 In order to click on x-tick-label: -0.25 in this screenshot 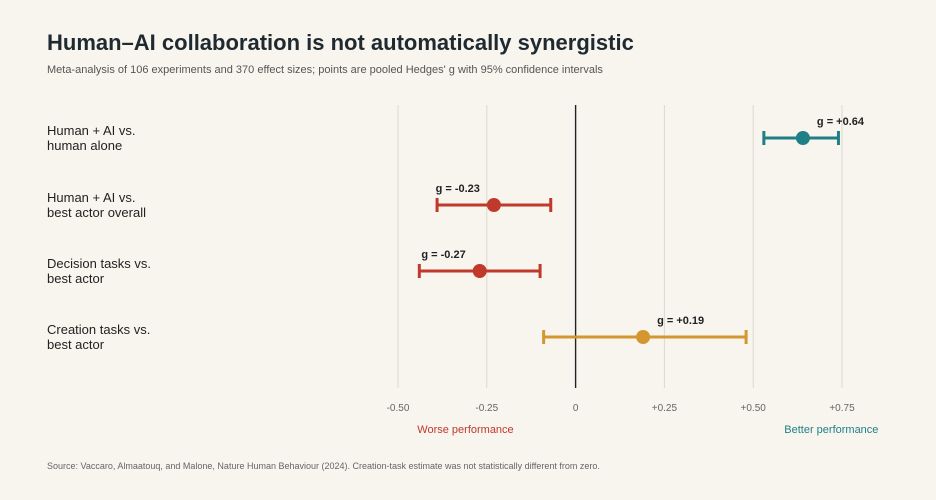, I will do `click(486, 408)`.